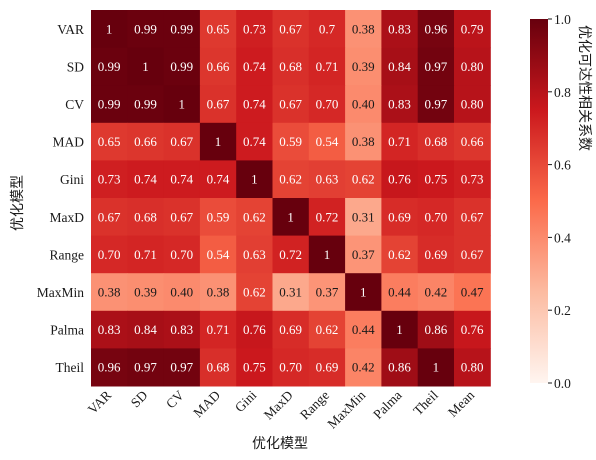 Image resolution: width=596 pixels, height=460 pixels. What do you see at coordinates (109, 104) in the screenshot?
I see `cell-value-label: 0.99` at bounding box center [109, 104].